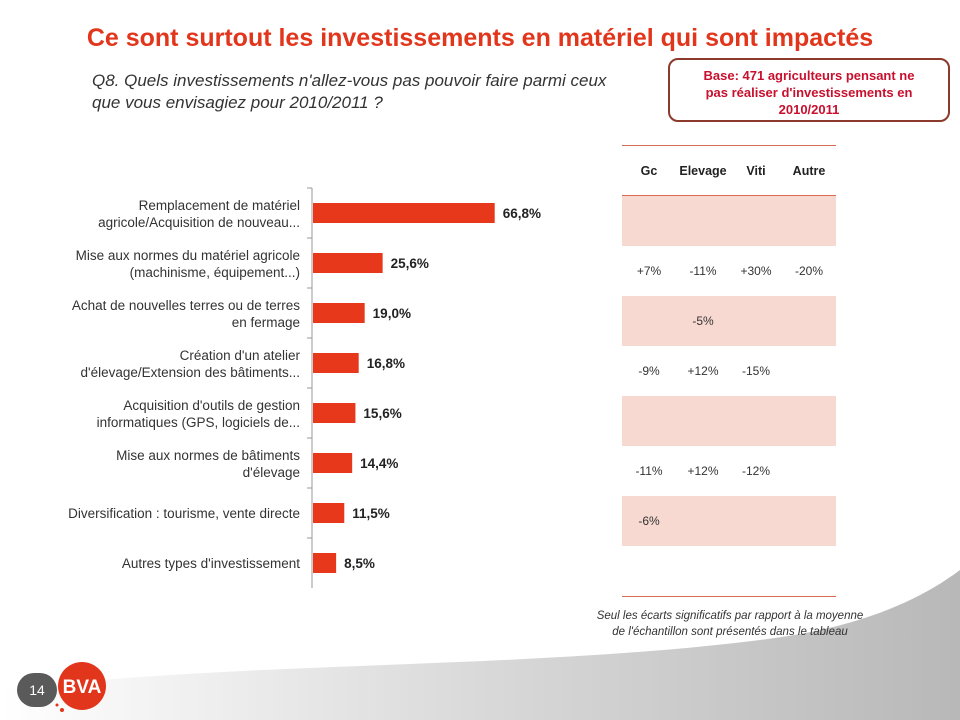  Describe the element at coordinates (382, 413) in the screenshot. I see `bar-value-label: 15,6%` at that location.